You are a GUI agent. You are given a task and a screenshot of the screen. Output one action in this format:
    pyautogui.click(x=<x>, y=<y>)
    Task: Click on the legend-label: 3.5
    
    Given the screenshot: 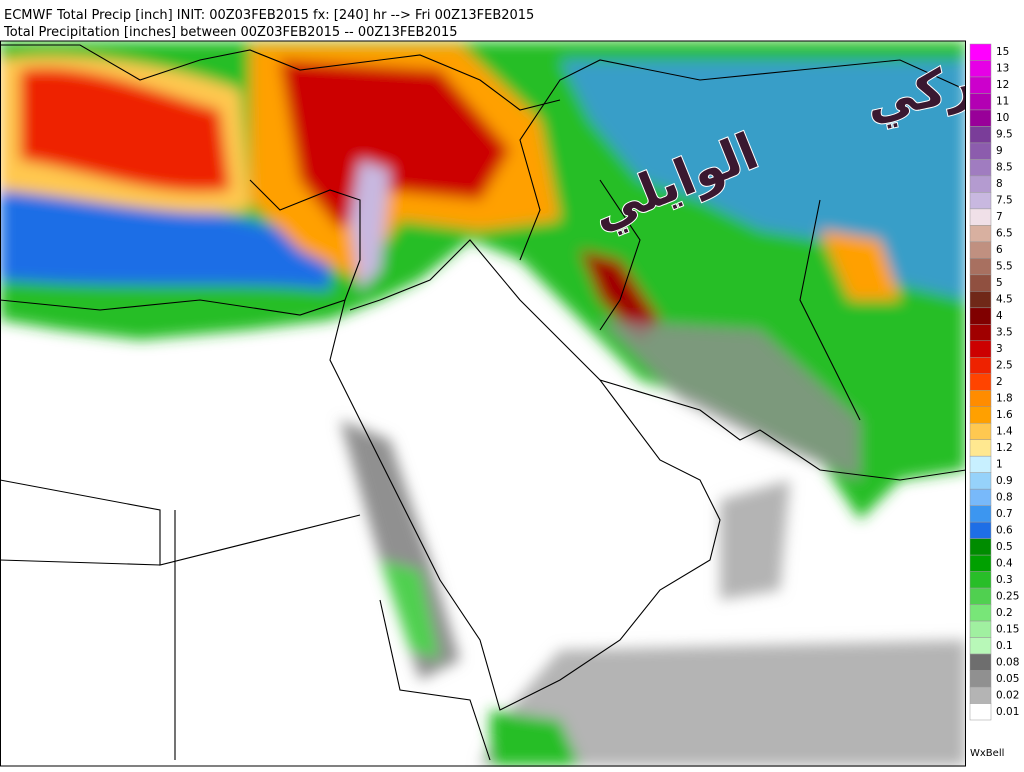 What is the action you would take?
    pyautogui.click(x=1004, y=333)
    